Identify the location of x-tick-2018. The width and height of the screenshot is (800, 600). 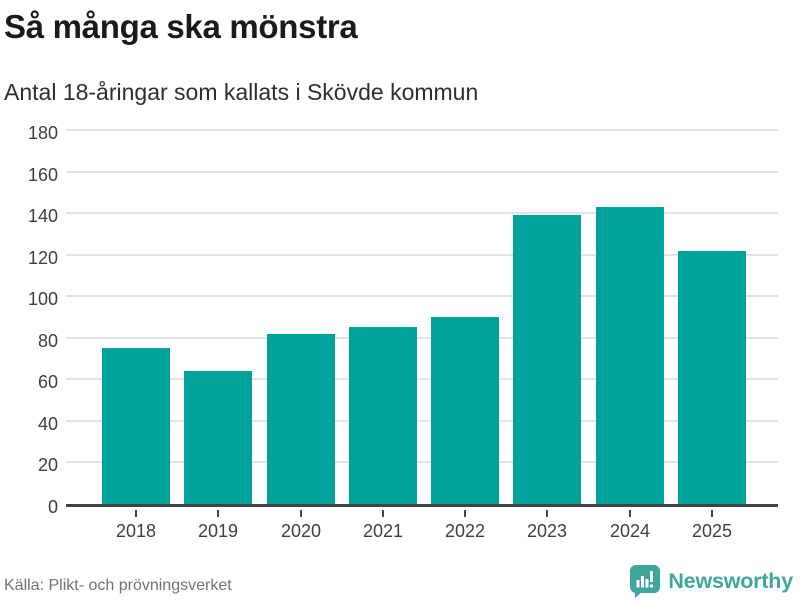
(136, 513).